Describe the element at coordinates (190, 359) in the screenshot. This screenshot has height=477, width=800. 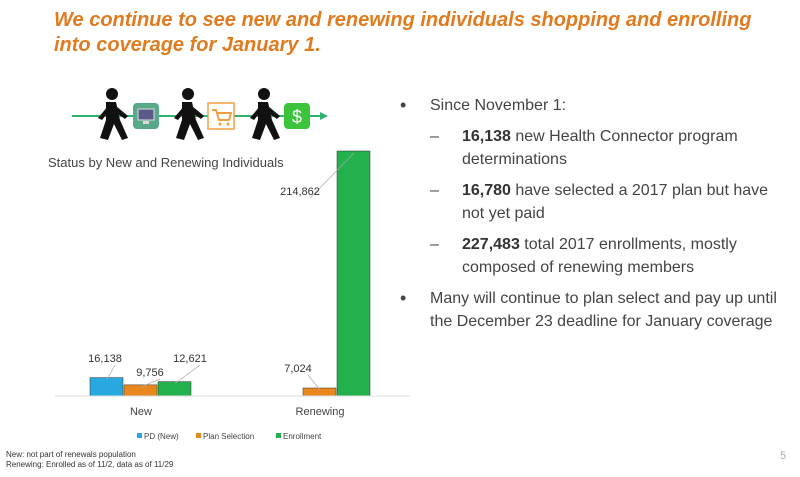
I see `data-label: 12,621` at that location.